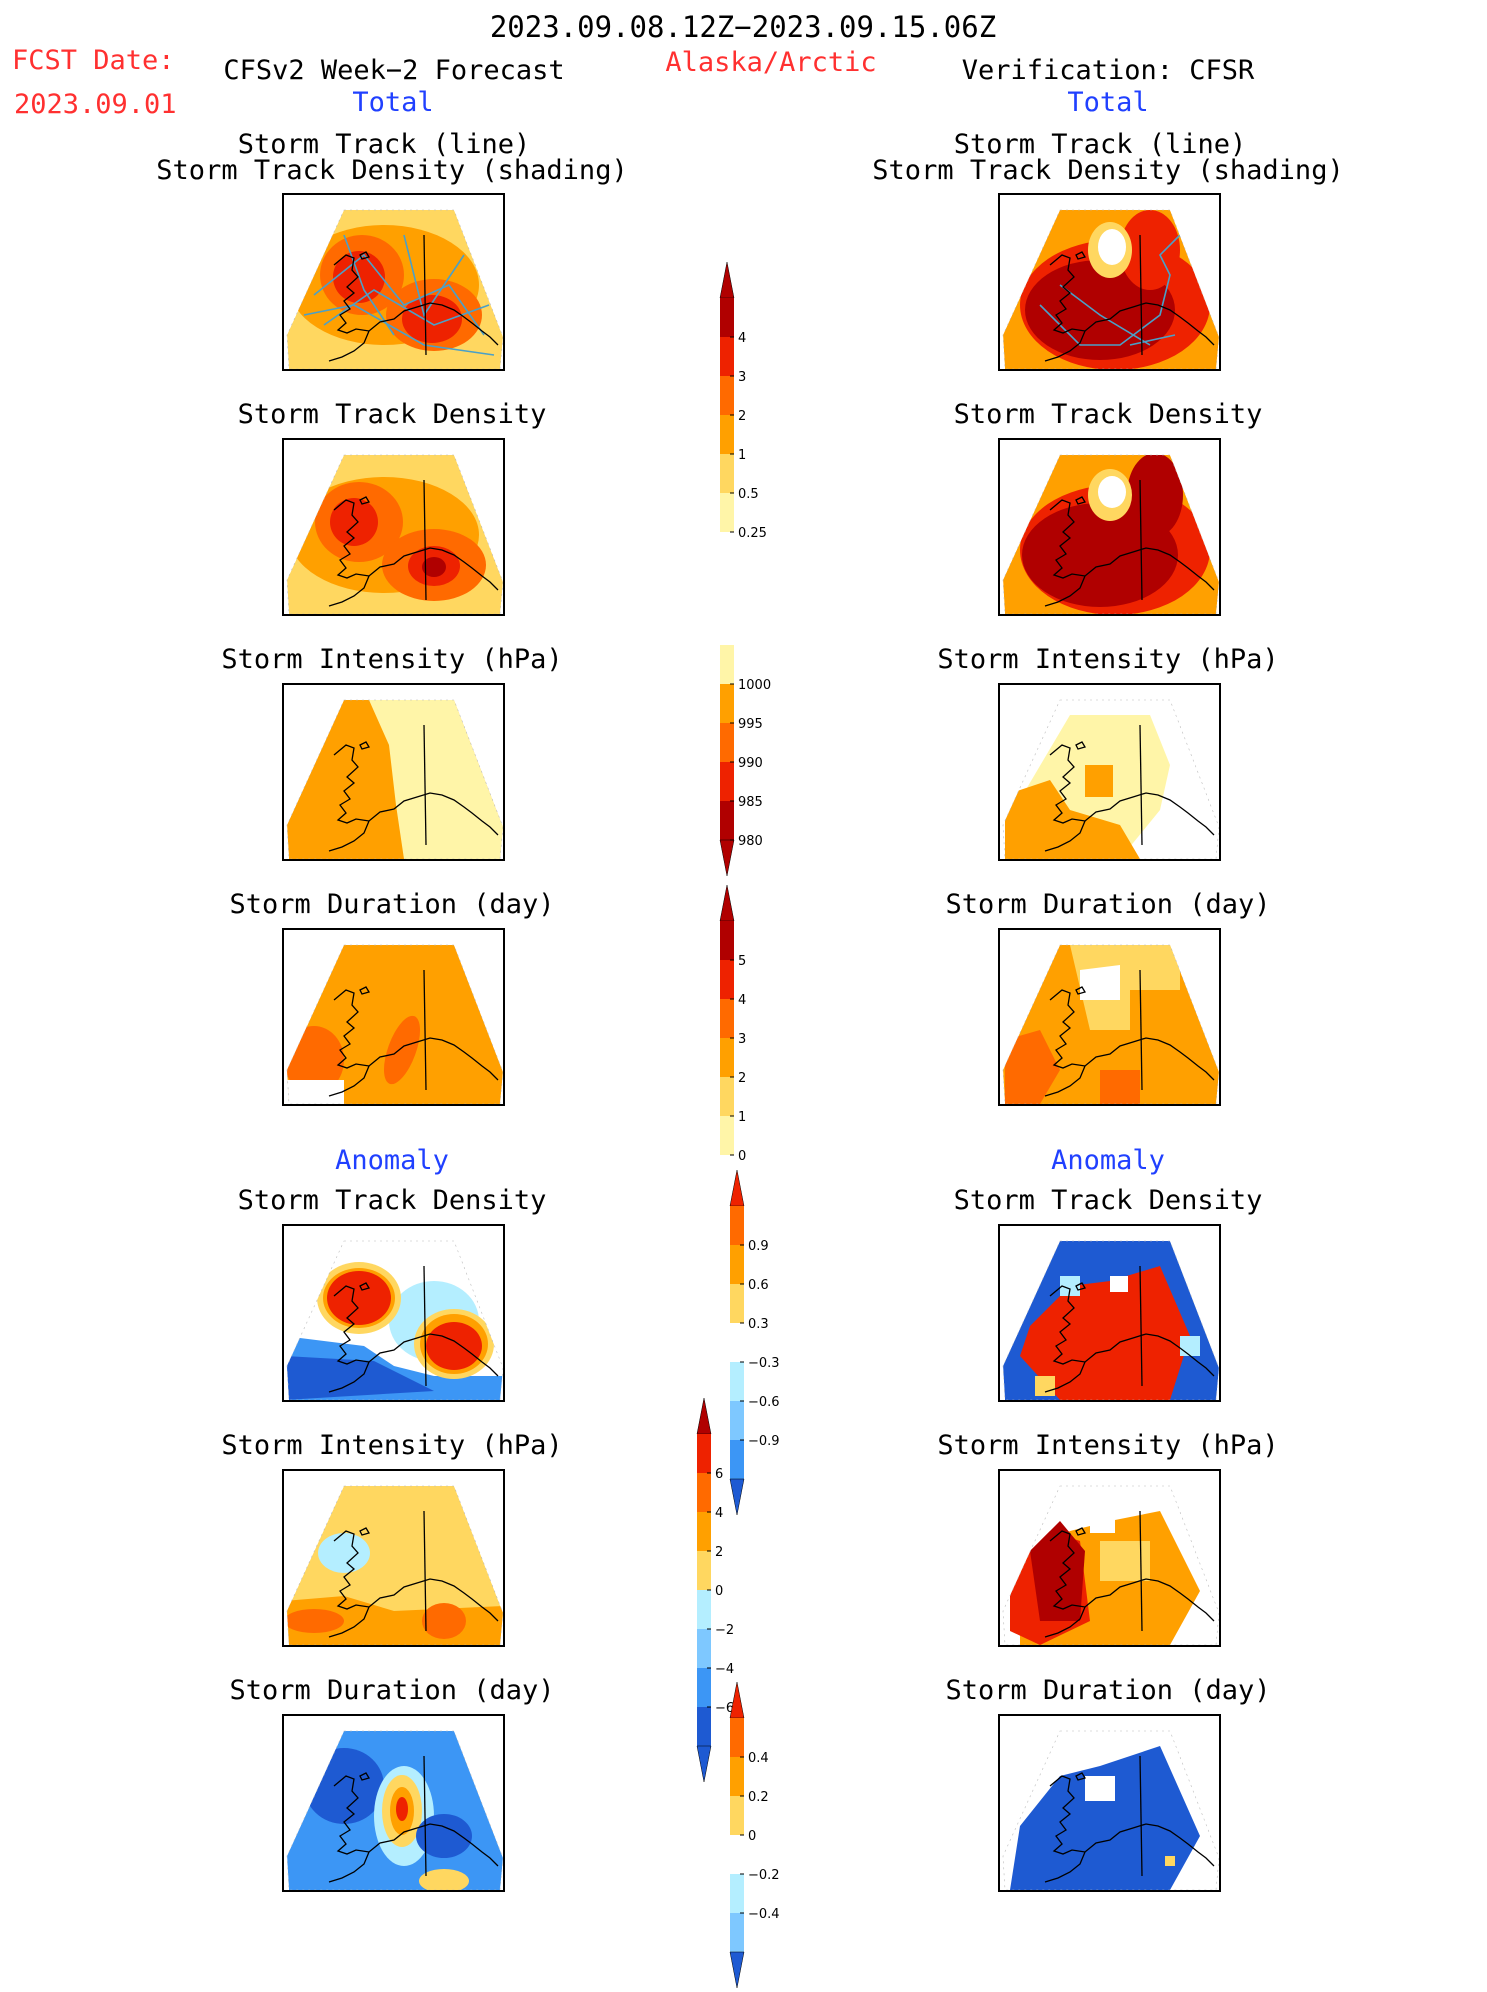  I want to click on map-panel-fcst-anom-intensity, so click(393, 1558).